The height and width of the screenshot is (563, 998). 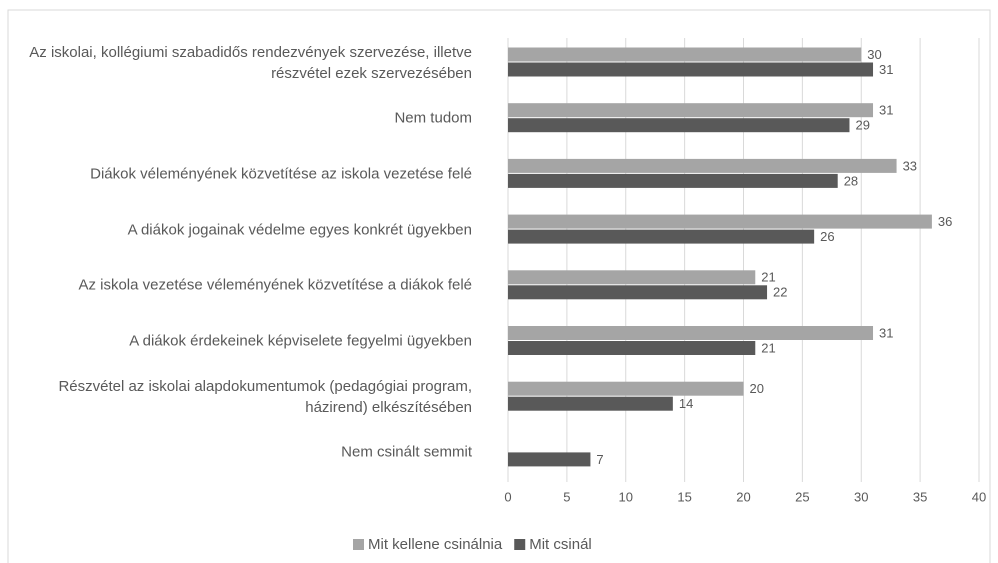 I want to click on x-tick-label: 5, so click(x=566, y=496).